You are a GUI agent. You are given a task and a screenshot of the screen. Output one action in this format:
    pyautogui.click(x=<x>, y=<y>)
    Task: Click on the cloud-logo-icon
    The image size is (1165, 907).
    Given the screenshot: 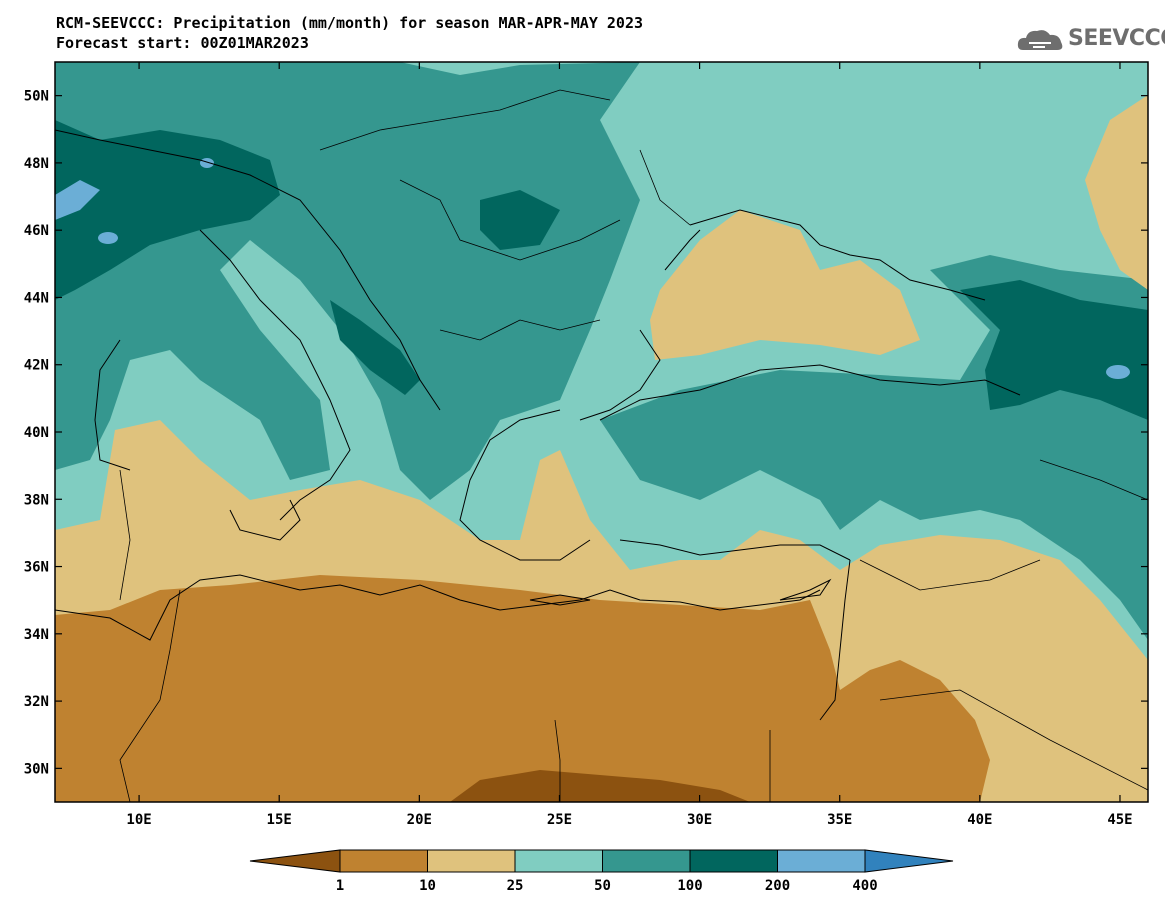 What is the action you would take?
    pyautogui.click(x=1040, y=40)
    